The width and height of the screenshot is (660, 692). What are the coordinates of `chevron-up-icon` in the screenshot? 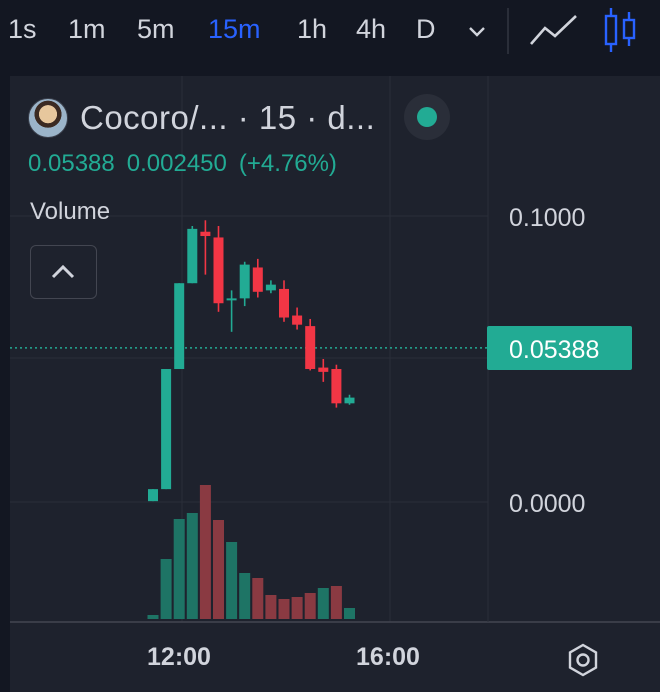 It's located at (63, 271).